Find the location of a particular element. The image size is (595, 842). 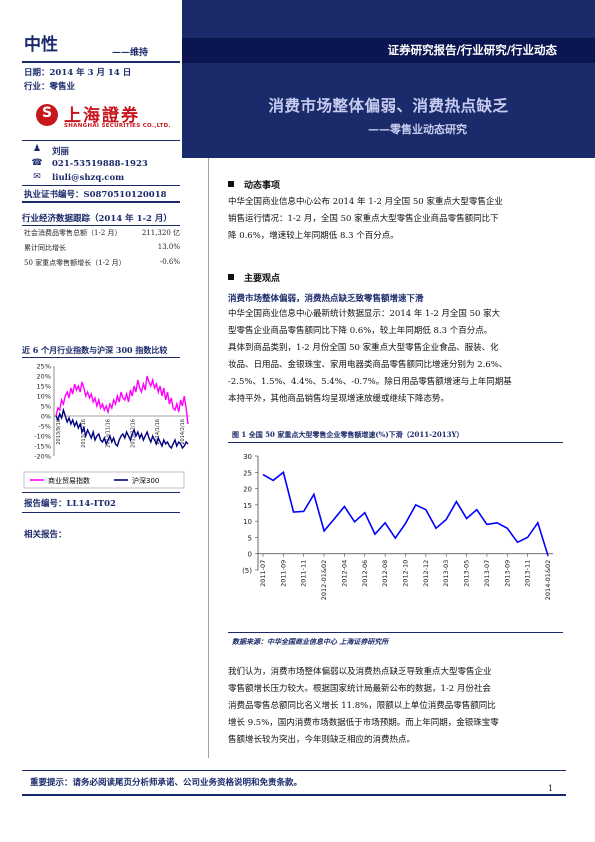

license-number: 执业证书编号：S0870510120018 is located at coordinates (95, 195).